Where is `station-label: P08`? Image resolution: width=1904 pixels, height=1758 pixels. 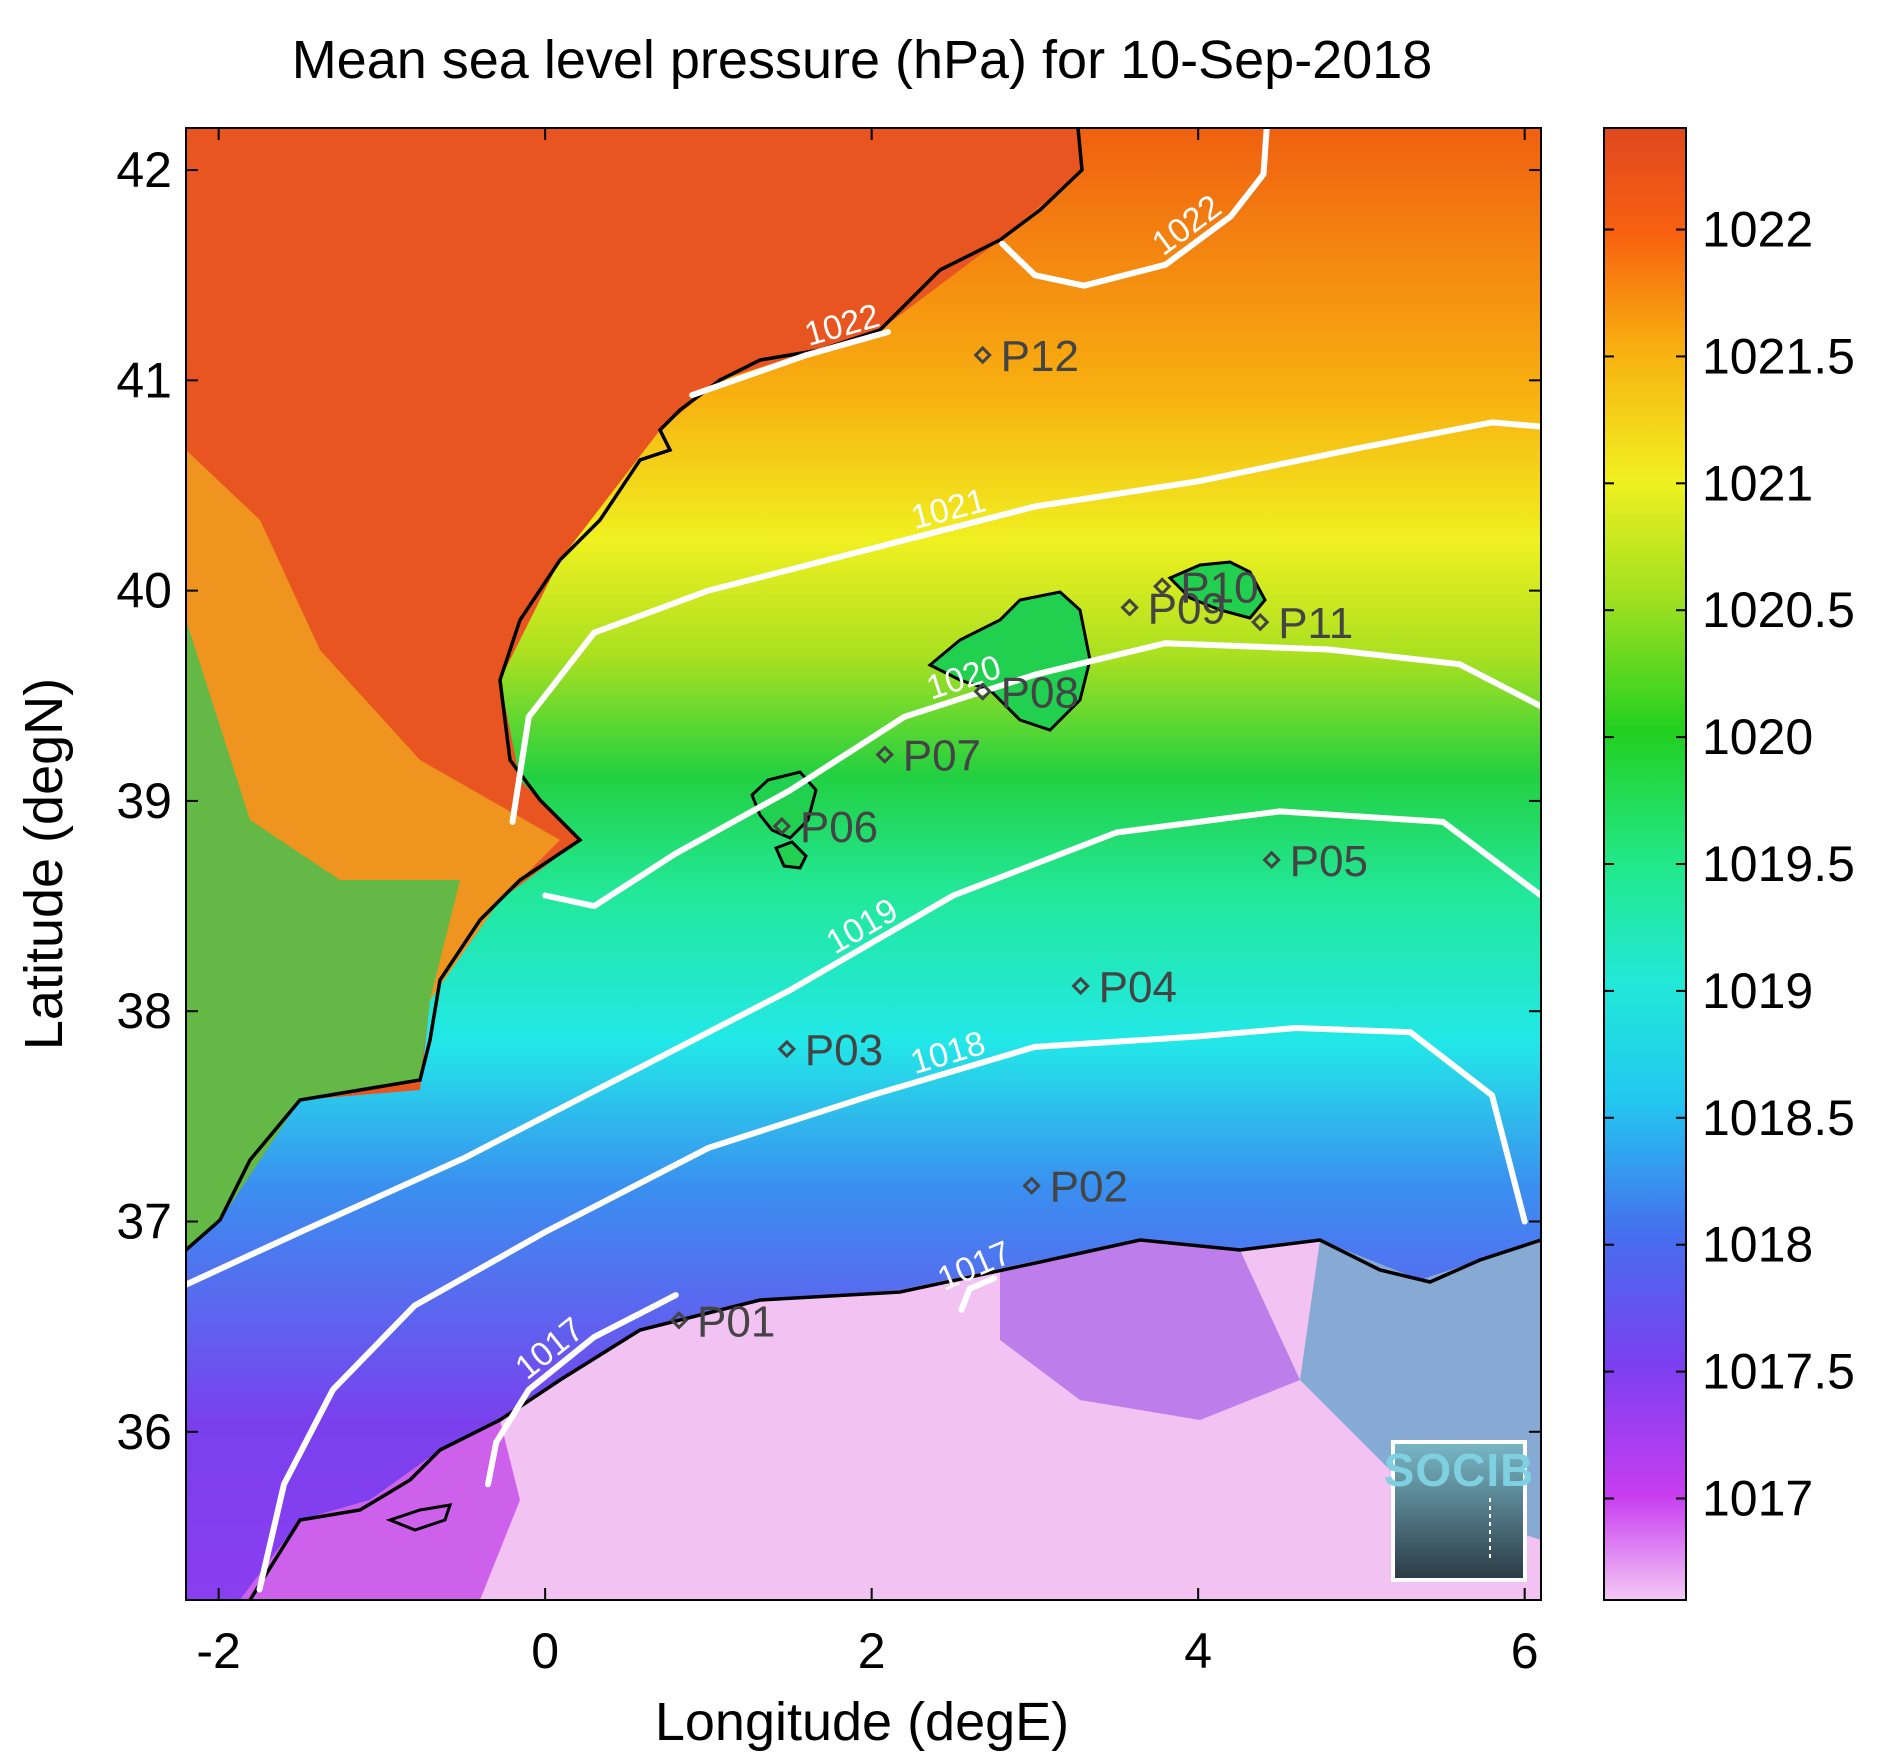 station-label: P08 is located at coordinates (1040, 693).